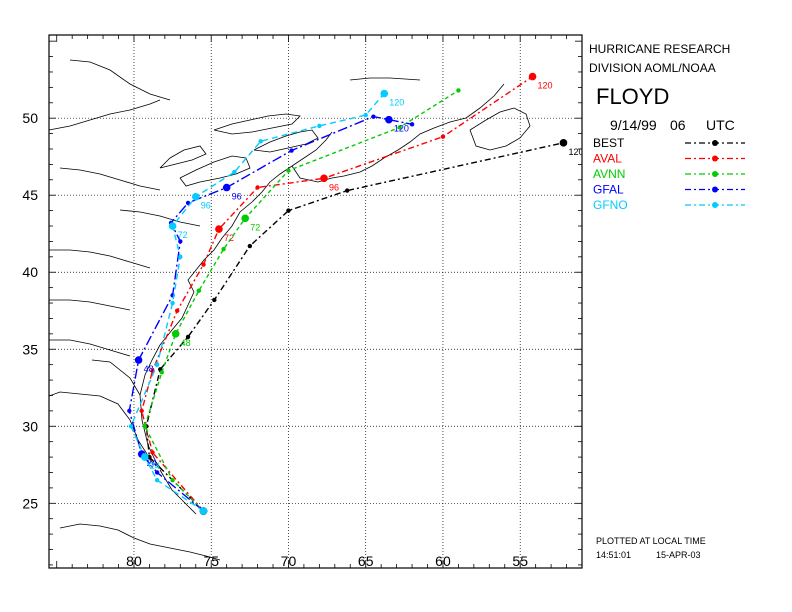  What do you see at coordinates (30, 503) in the screenshot?
I see `lat-tick-label: 25` at bounding box center [30, 503].